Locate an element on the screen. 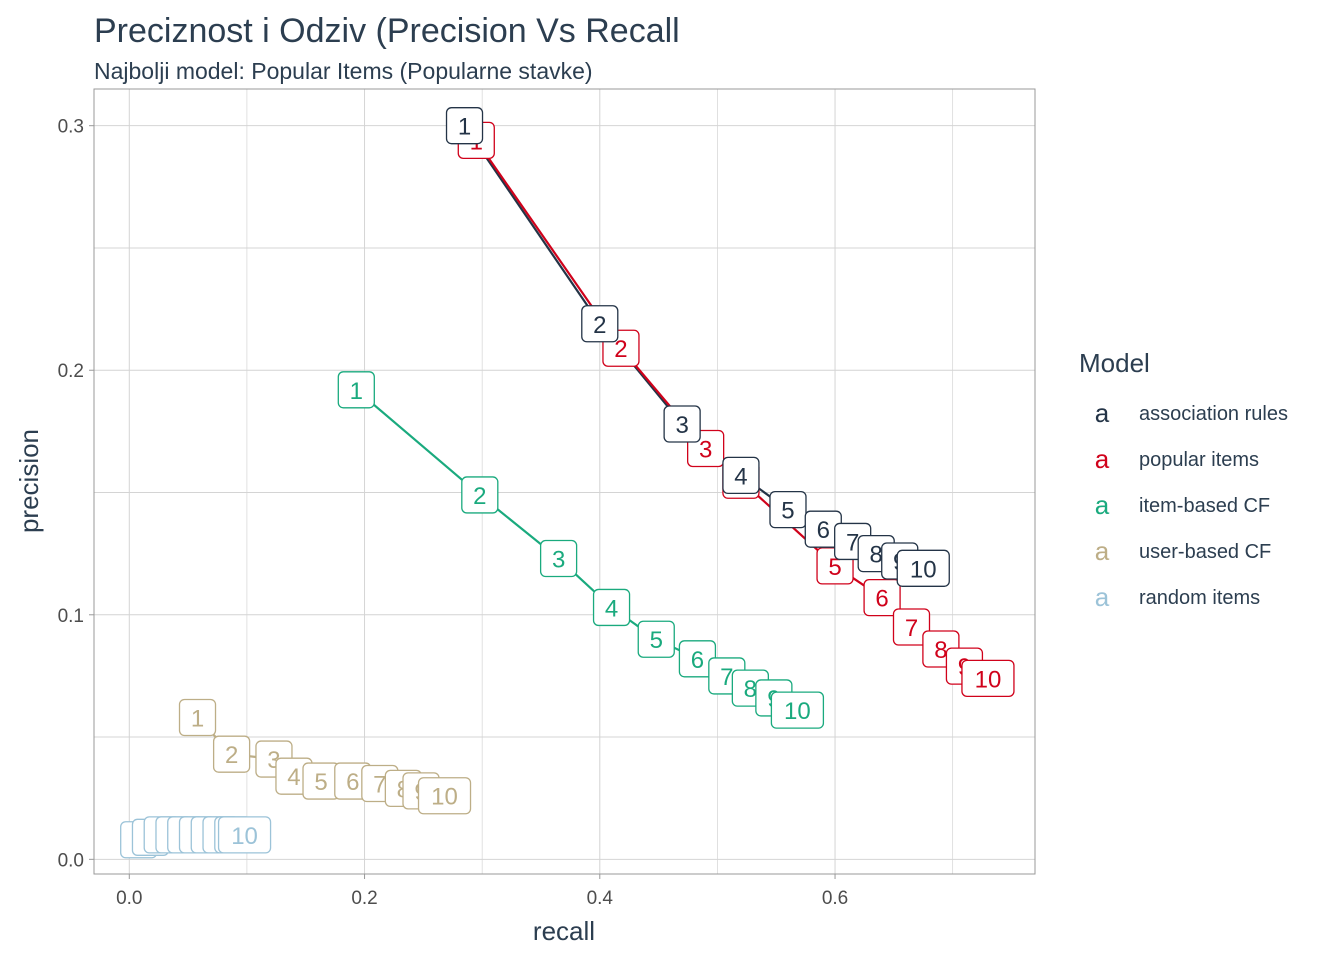 This screenshot has width=1344, height=960. y-tick-label: 0.0 is located at coordinates (71, 860).